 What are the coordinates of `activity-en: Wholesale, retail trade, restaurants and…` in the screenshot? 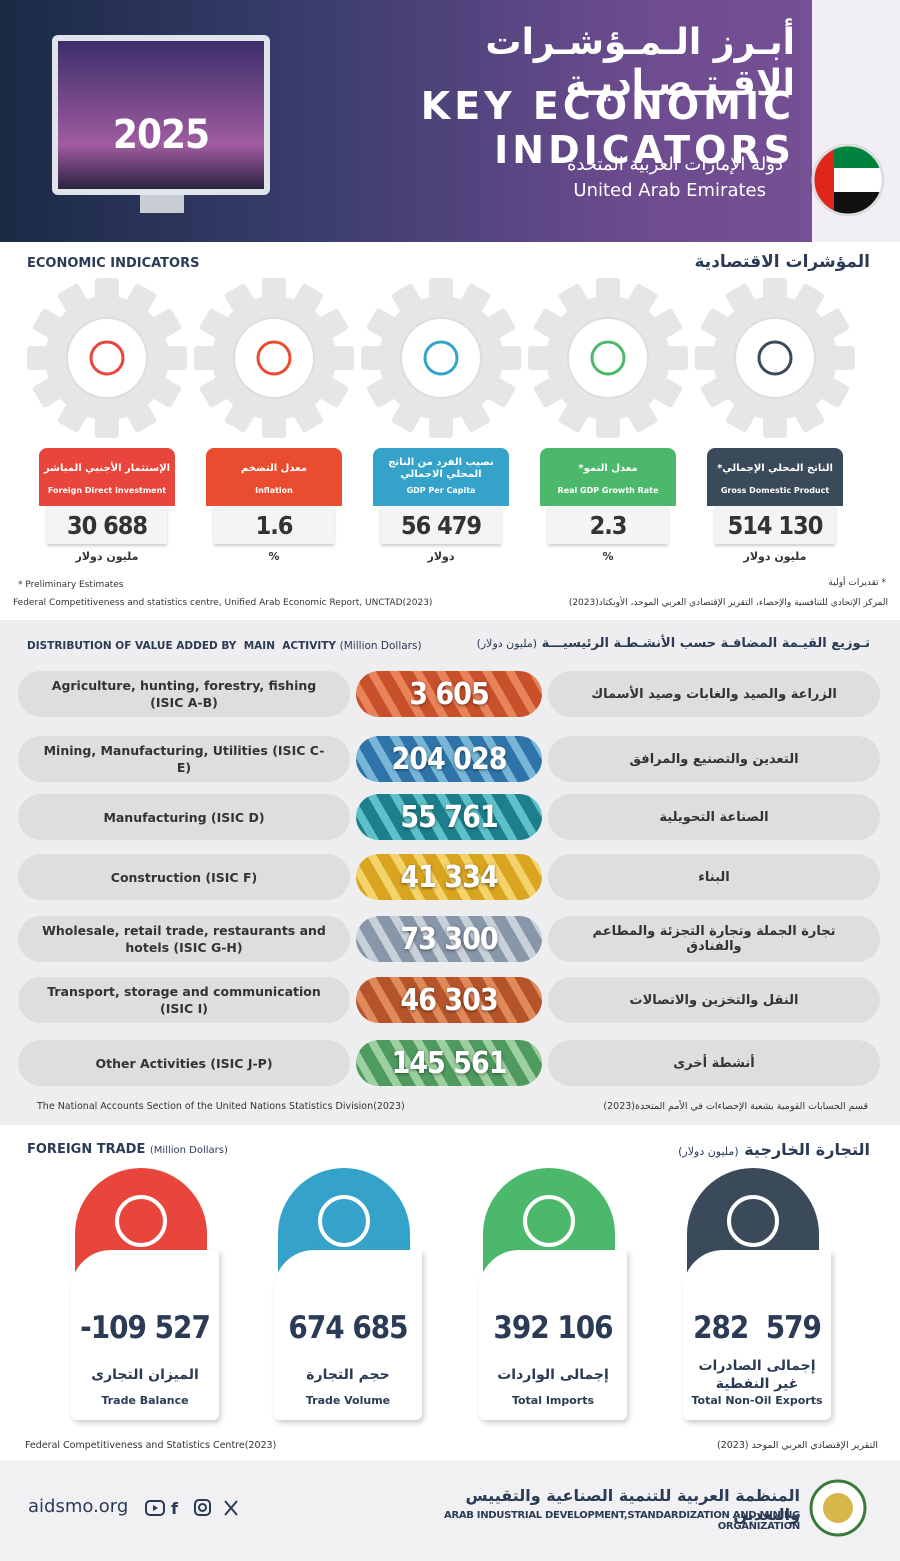 It's located at (184, 939).